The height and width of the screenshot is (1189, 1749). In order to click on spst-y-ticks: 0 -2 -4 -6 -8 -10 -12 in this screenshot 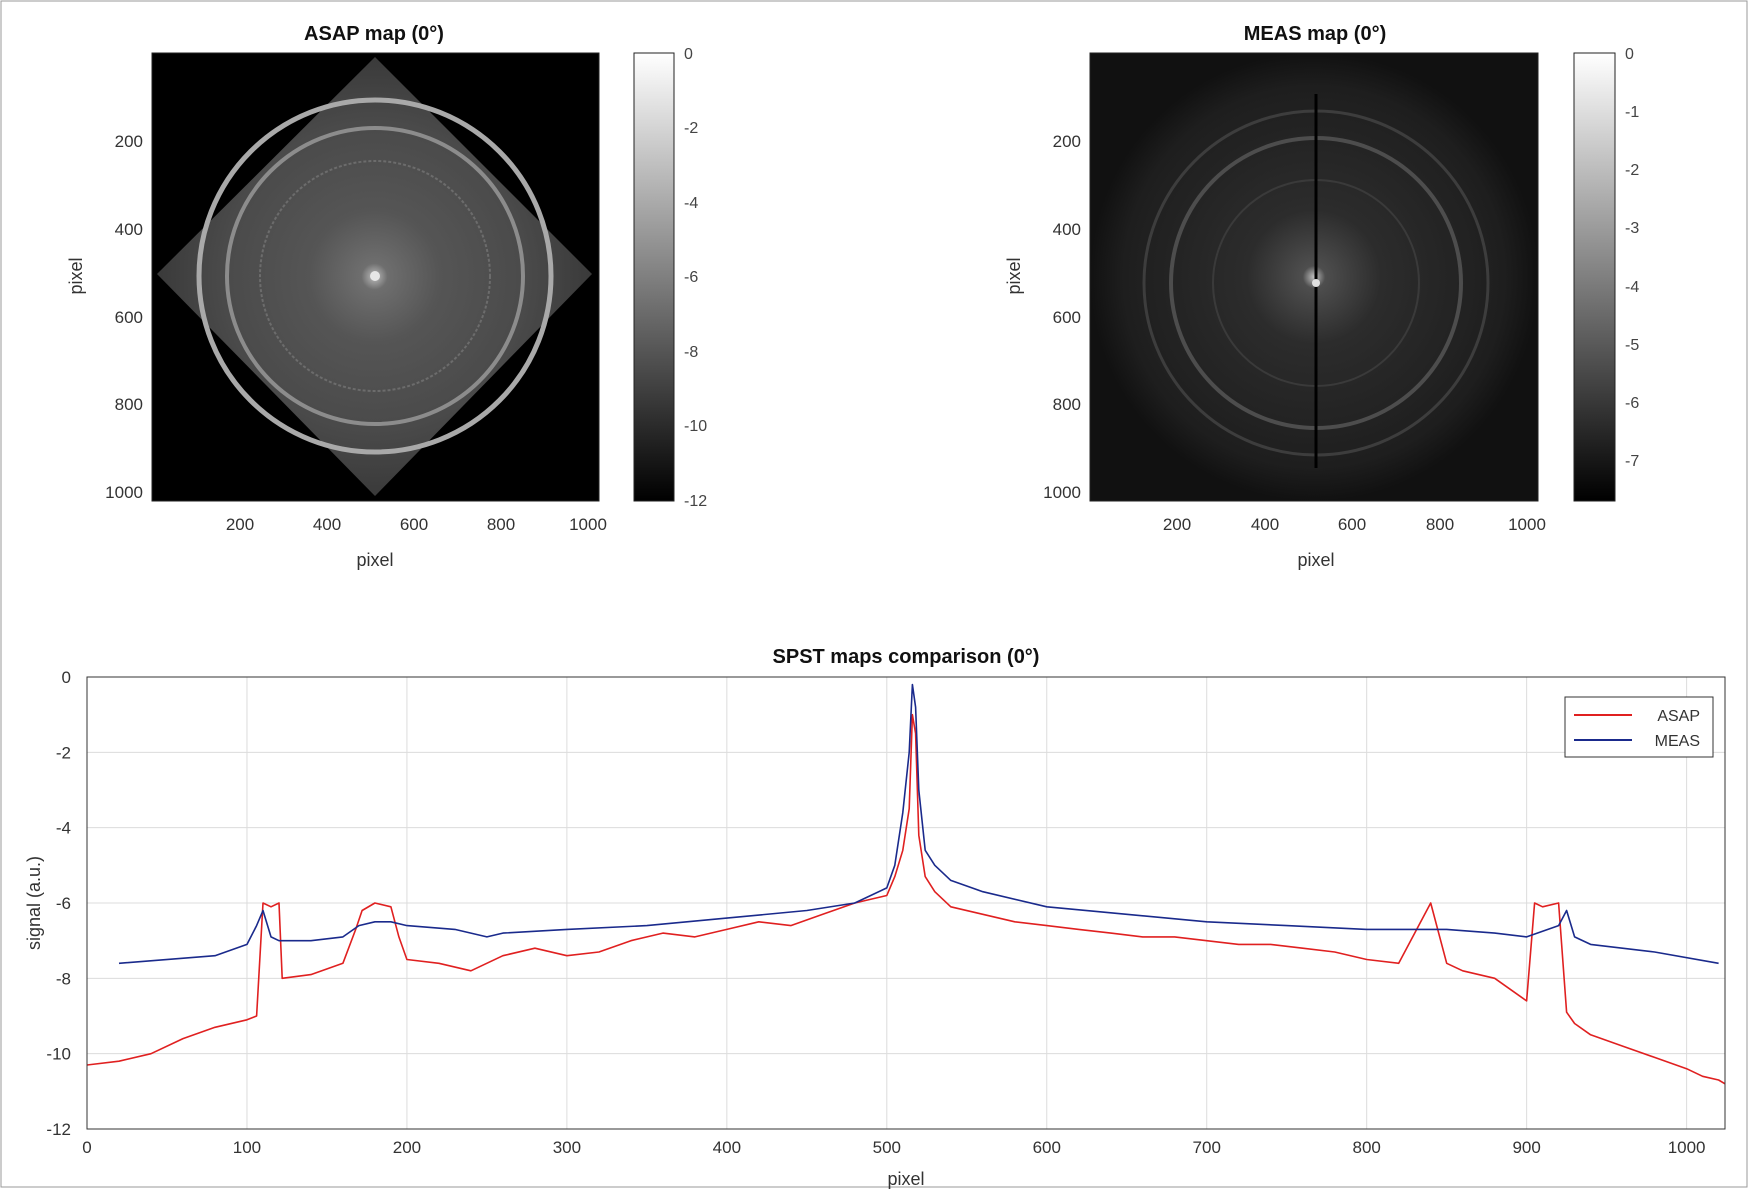, I will do `click(58, 903)`.